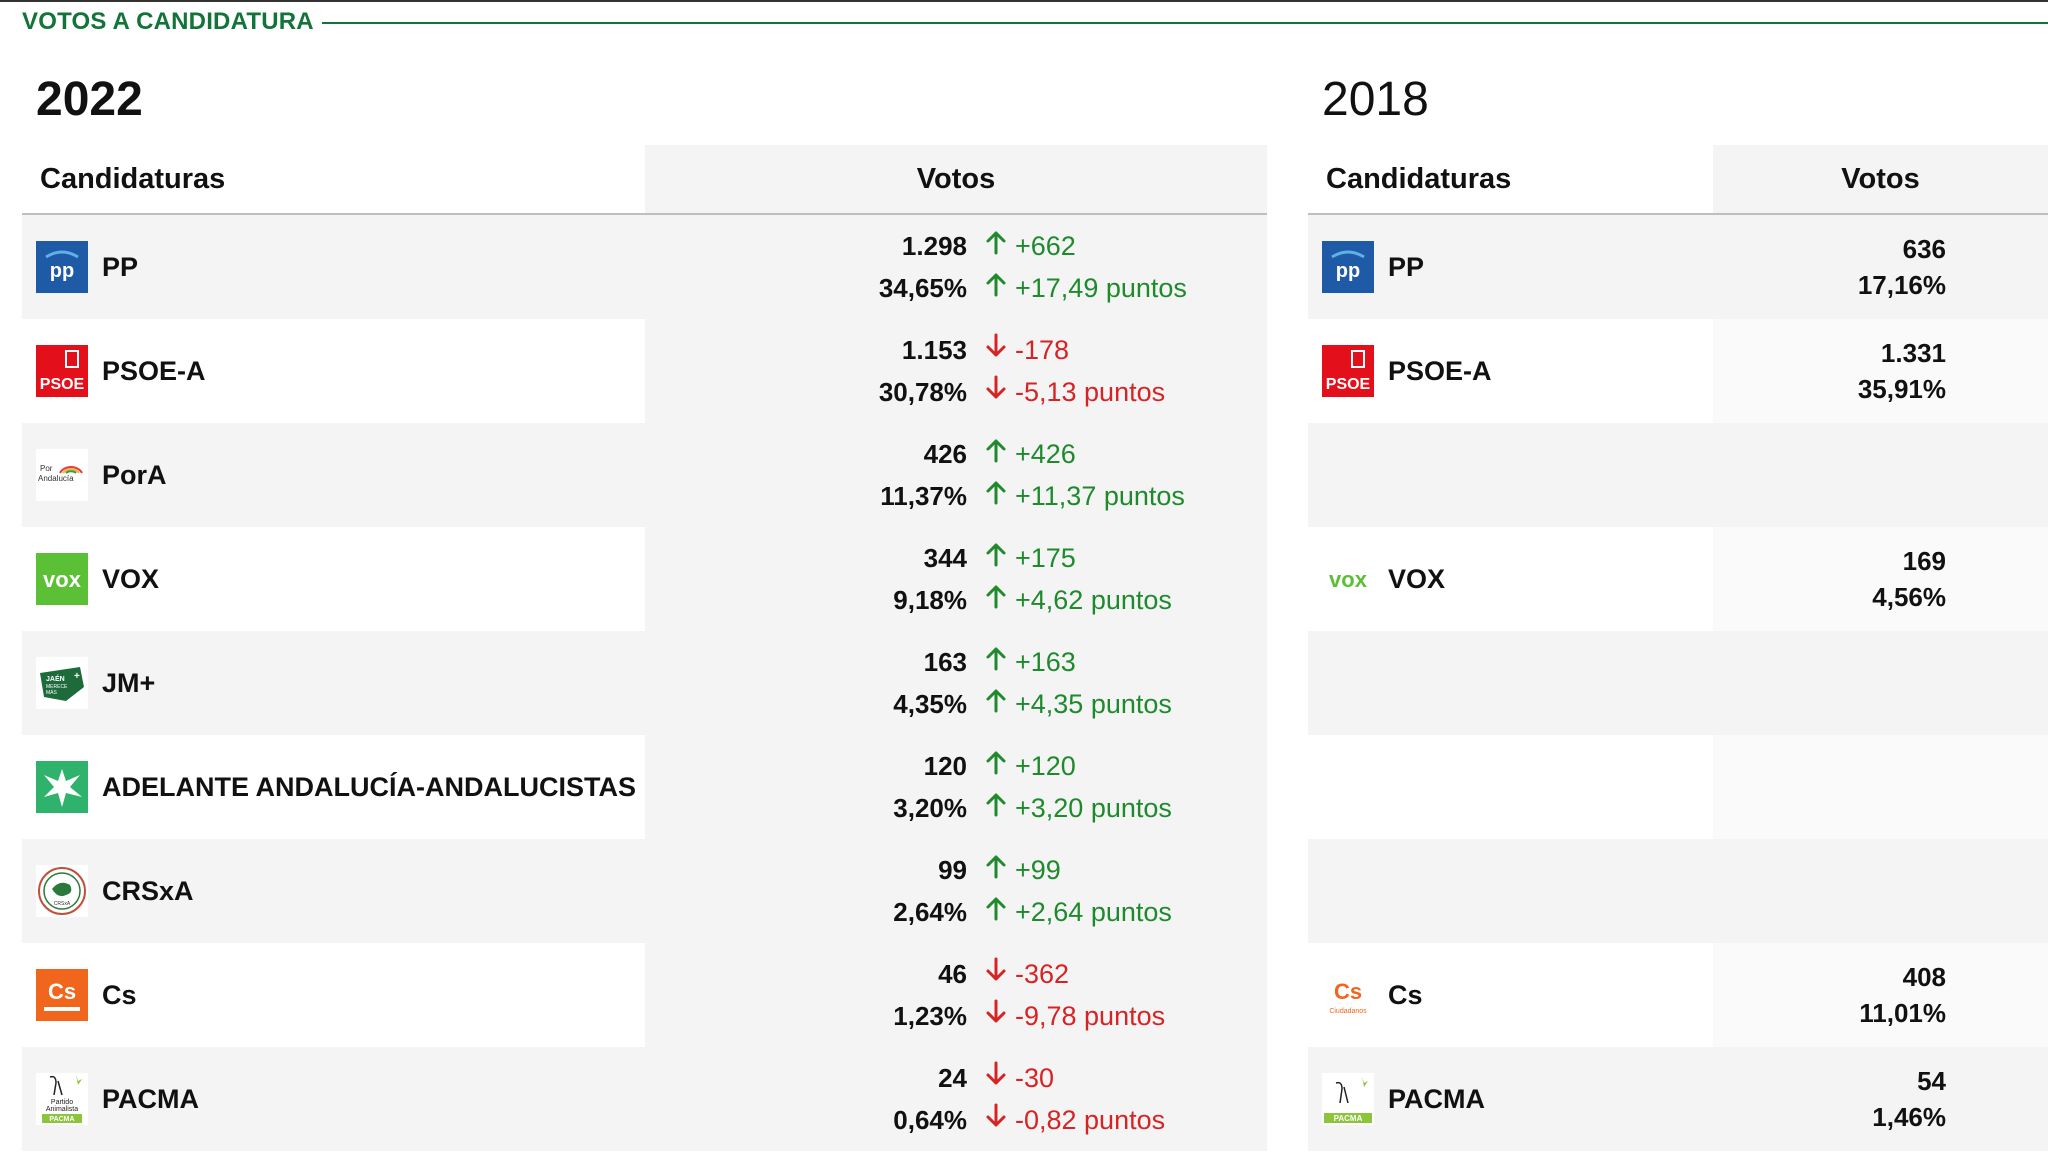 Image resolution: width=2048 pixels, height=1153 pixels. What do you see at coordinates (945, 558) in the screenshot?
I see `votes-count: 344` at bounding box center [945, 558].